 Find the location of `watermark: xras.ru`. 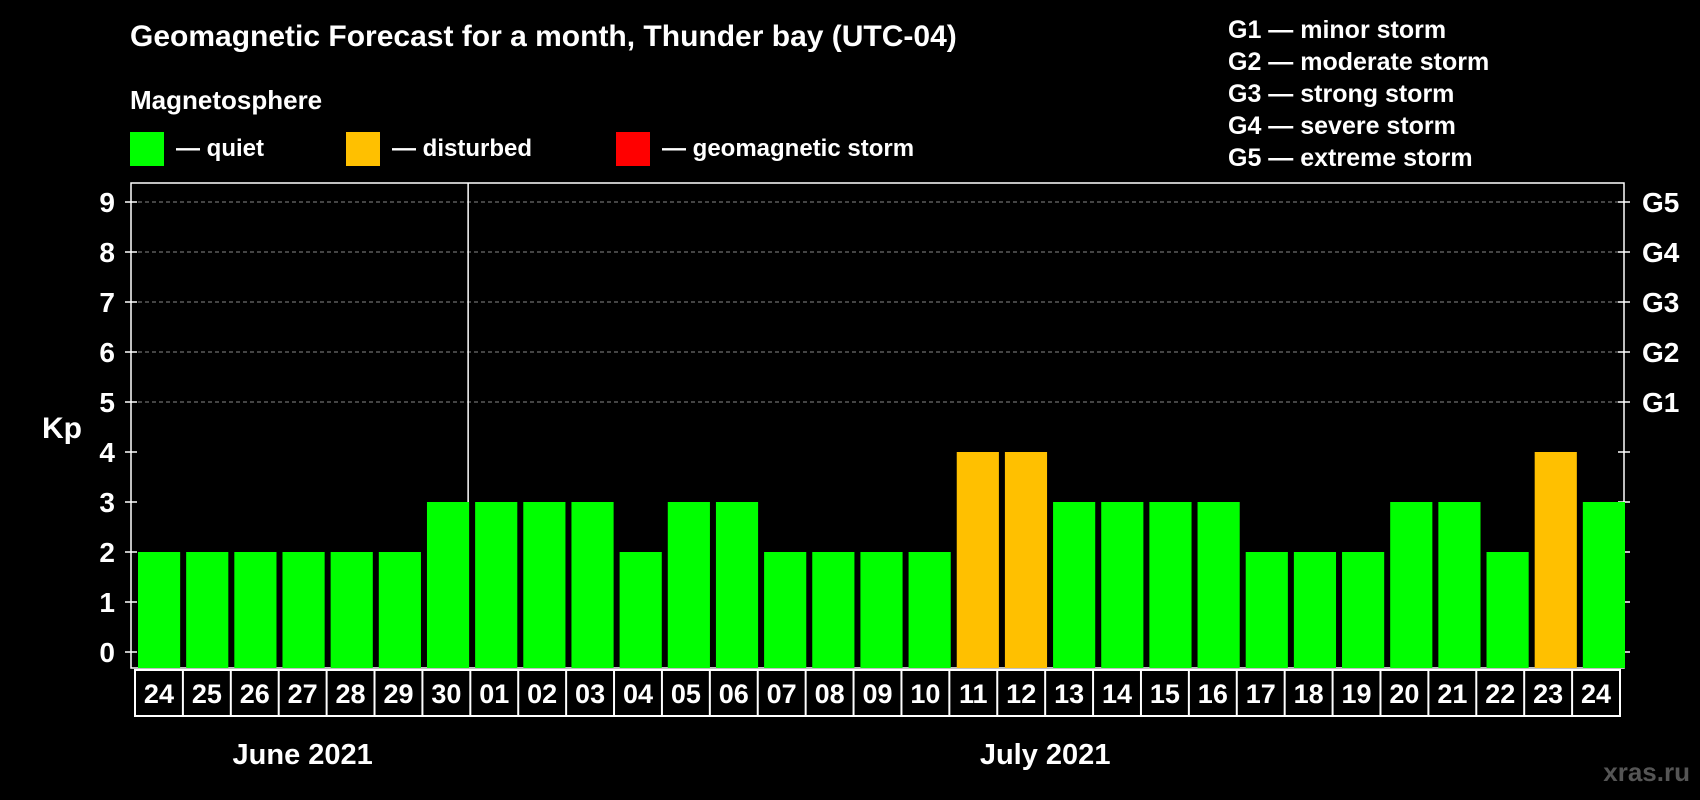

watermark: xras.ru is located at coordinates (1646, 772).